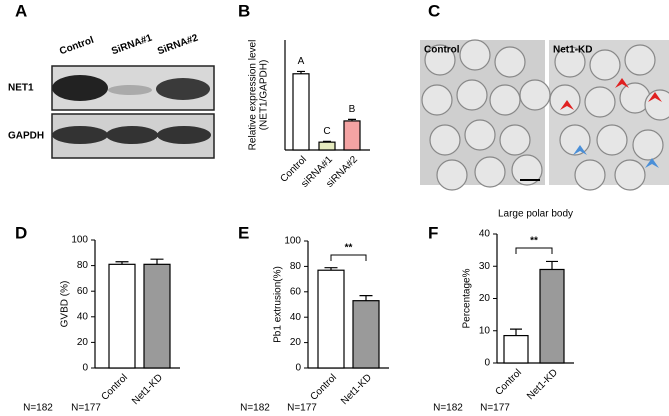  Describe the element at coordinates (132, 44) in the screenshot. I see `lane-label: SiRNA#1` at that location.